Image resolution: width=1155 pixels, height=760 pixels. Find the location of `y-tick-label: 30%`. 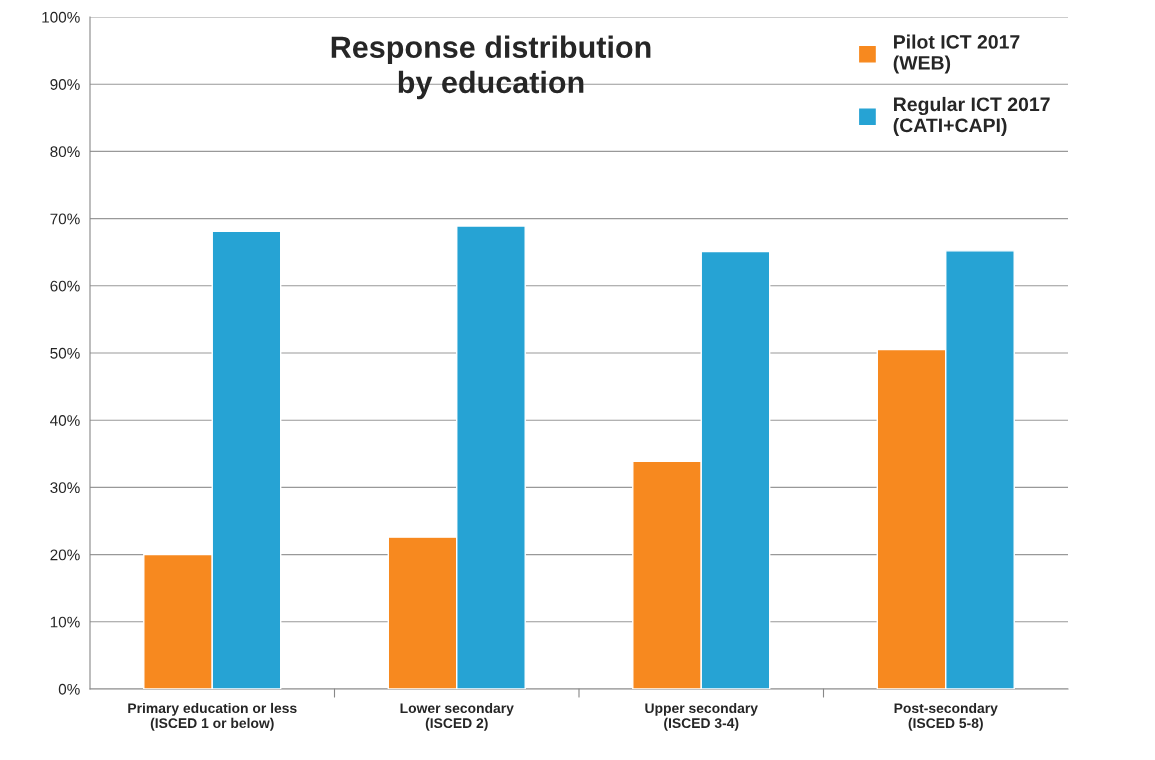

y-tick-label: 30% is located at coordinates (65, 488).